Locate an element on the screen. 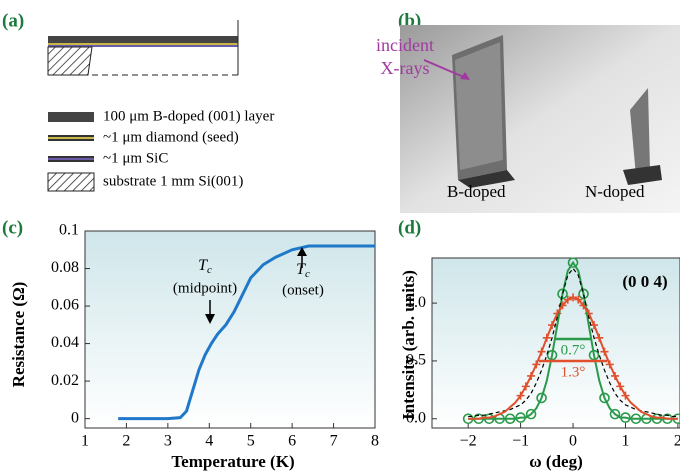 The height and width of the screenshot is (473, 680). sample-label: B-doped is located at coordinates (476, 191).